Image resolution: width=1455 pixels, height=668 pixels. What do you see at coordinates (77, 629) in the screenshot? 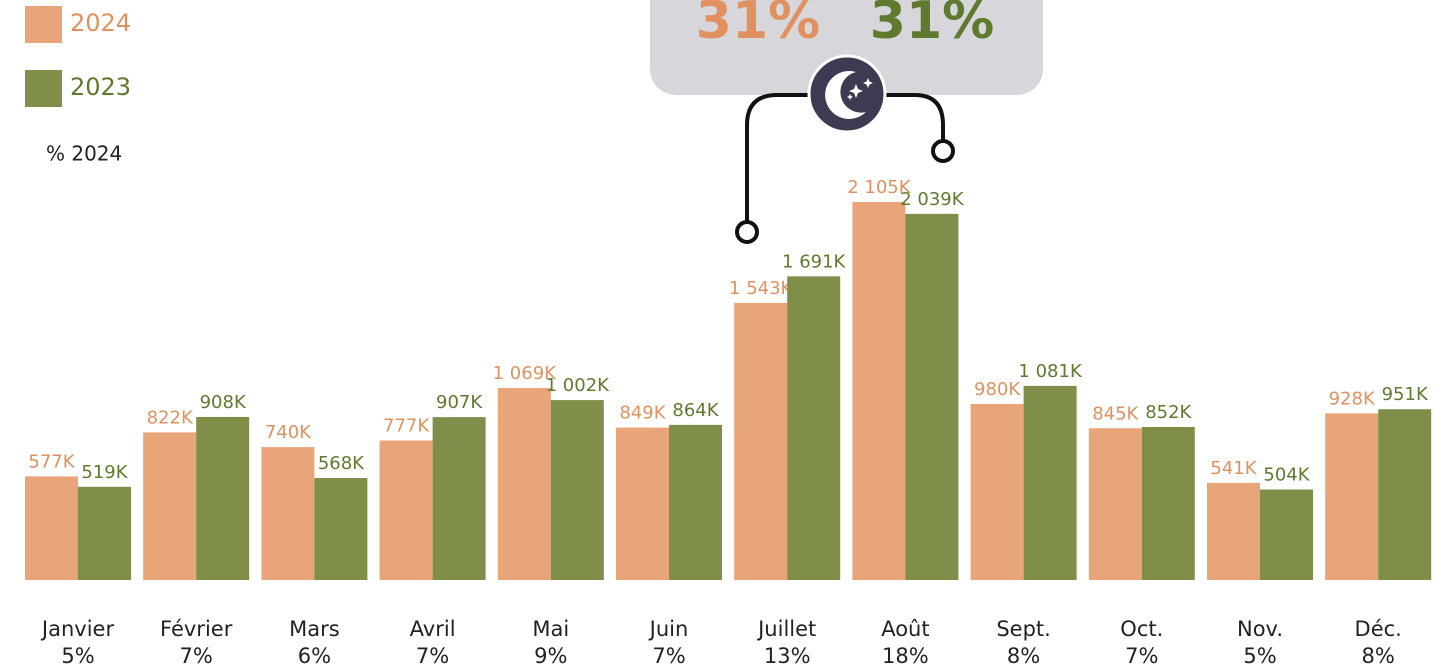
I see `x-tick-label: Janvier` at bounding box center [77, 629].